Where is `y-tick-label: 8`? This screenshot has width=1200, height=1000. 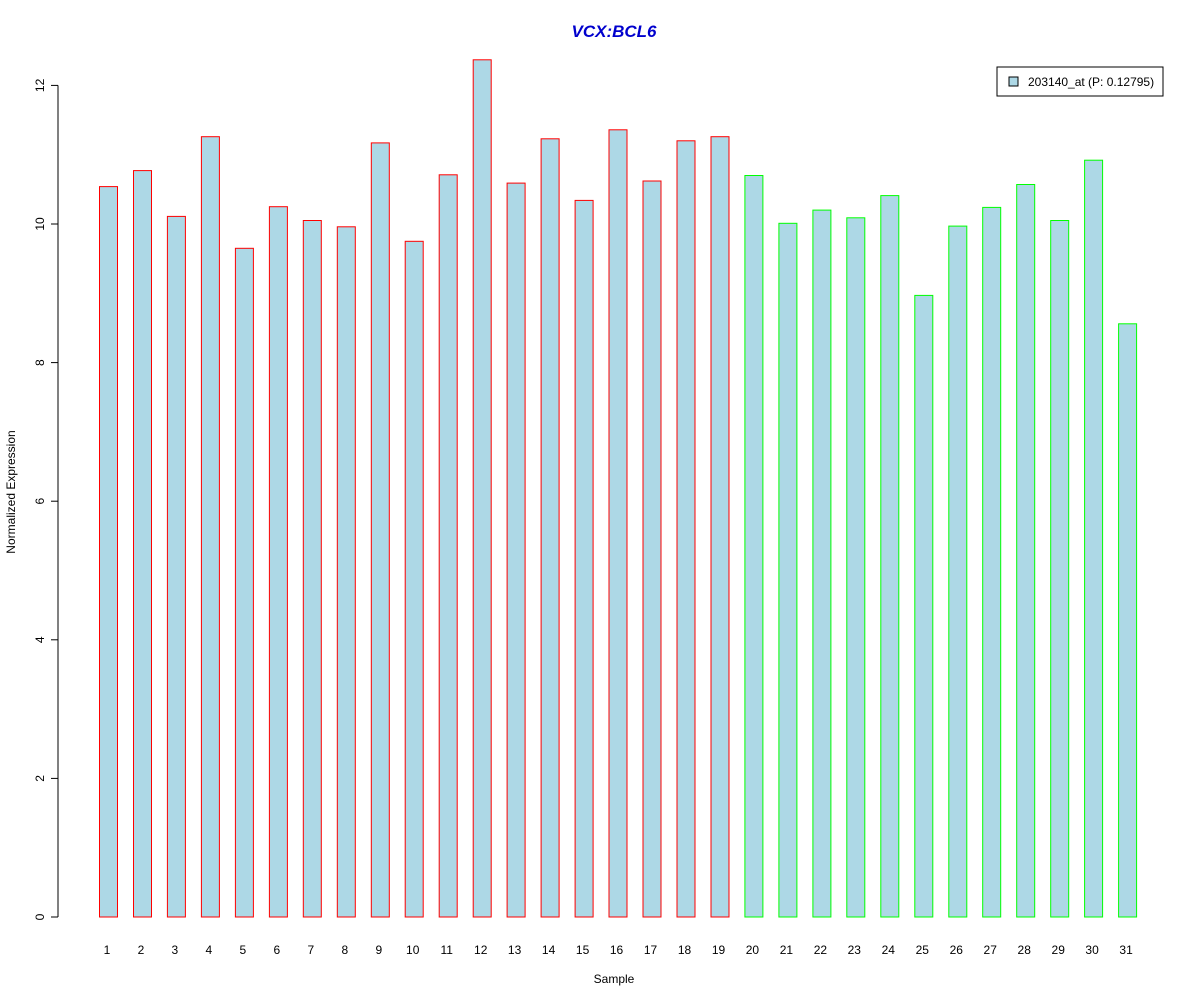 y-tick-label: 8 is located at coordinates (40, 362).